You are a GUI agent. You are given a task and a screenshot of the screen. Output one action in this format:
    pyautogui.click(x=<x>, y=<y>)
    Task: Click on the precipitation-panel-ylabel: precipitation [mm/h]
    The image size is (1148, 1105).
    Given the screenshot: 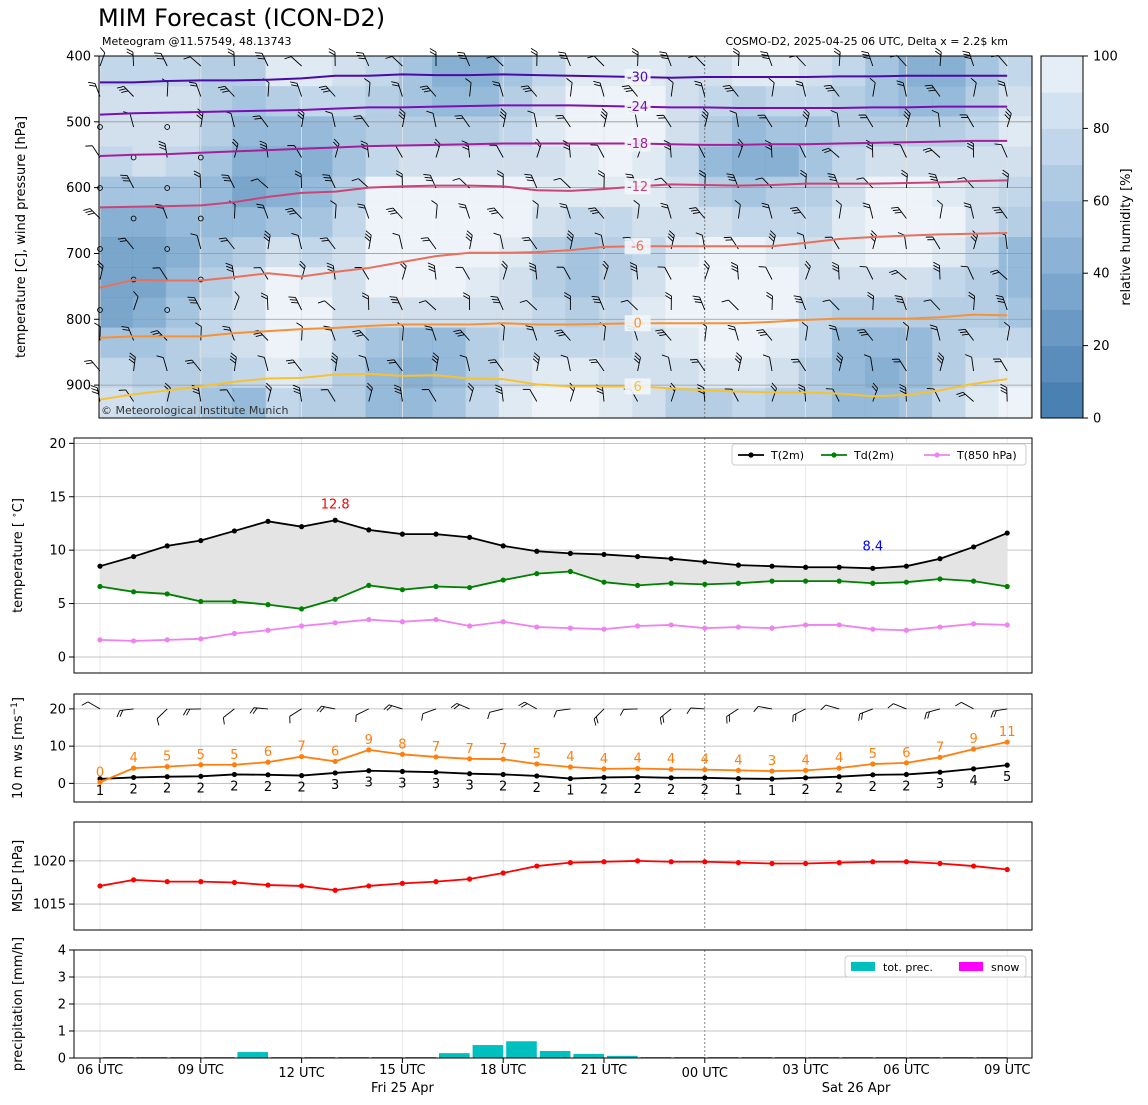 What is the action you would take?
    pyautogui.click(x=18, y=1004)
    